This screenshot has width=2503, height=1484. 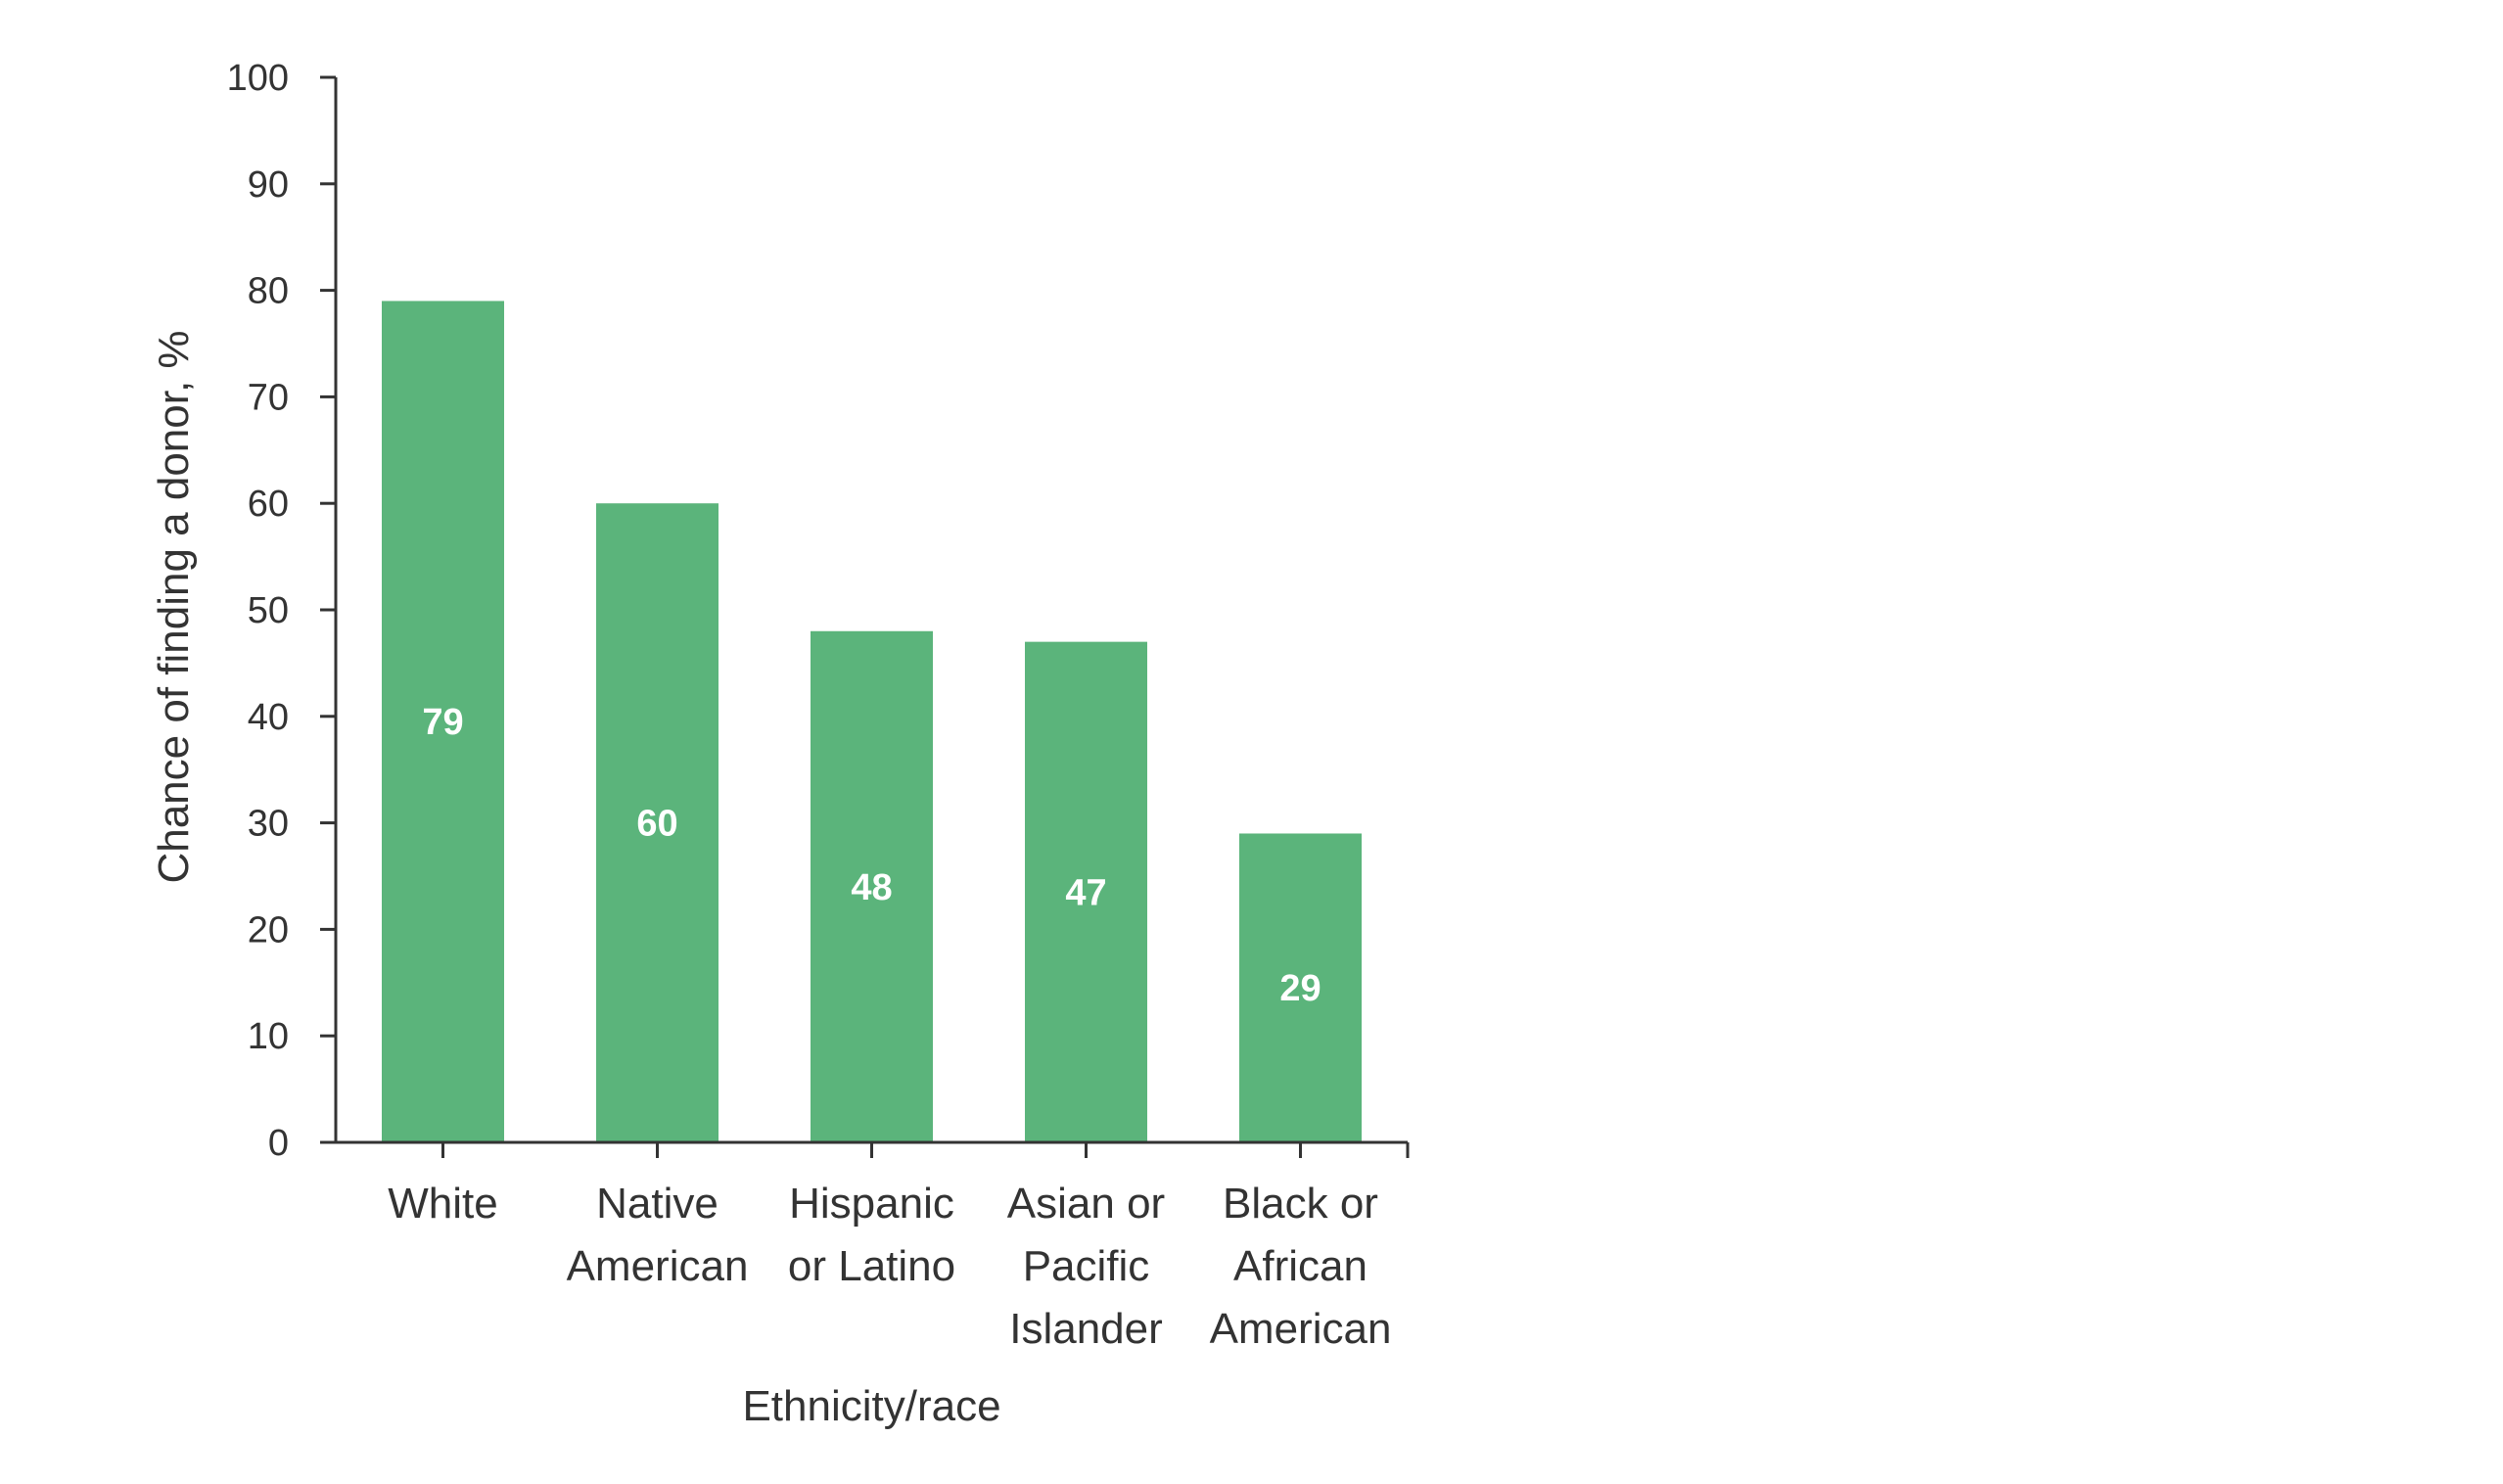 What do you see at coordinates (443, 1204) in the screenshot?
I see `x-category-label: White` at bounding box center [443, 1204].